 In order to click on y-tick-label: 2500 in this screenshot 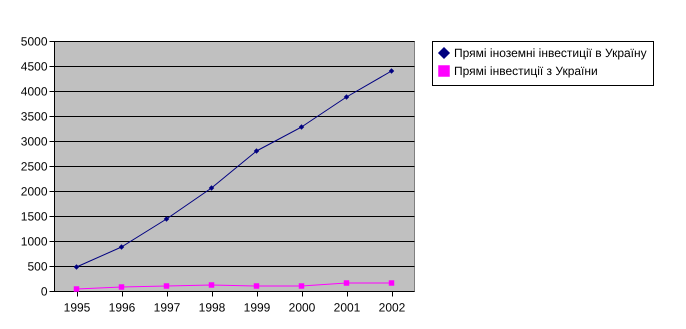, I will do `click(34, 167)`.